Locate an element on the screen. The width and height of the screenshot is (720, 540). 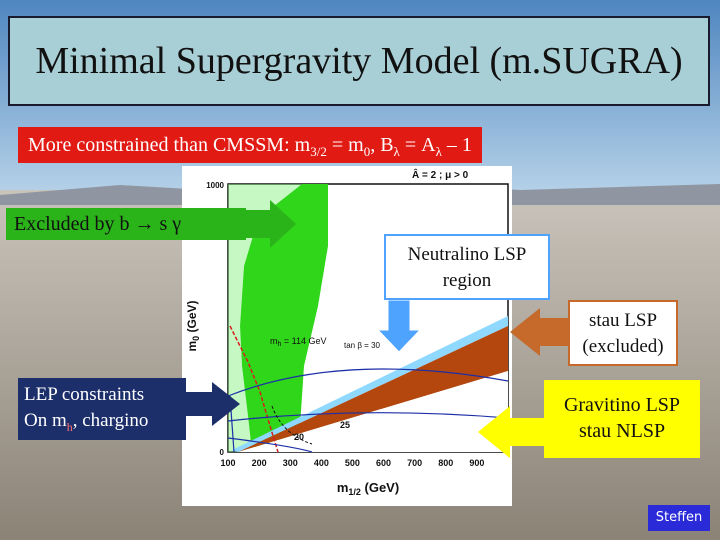
tanb-30-contour is located at coordinates (368, 382).